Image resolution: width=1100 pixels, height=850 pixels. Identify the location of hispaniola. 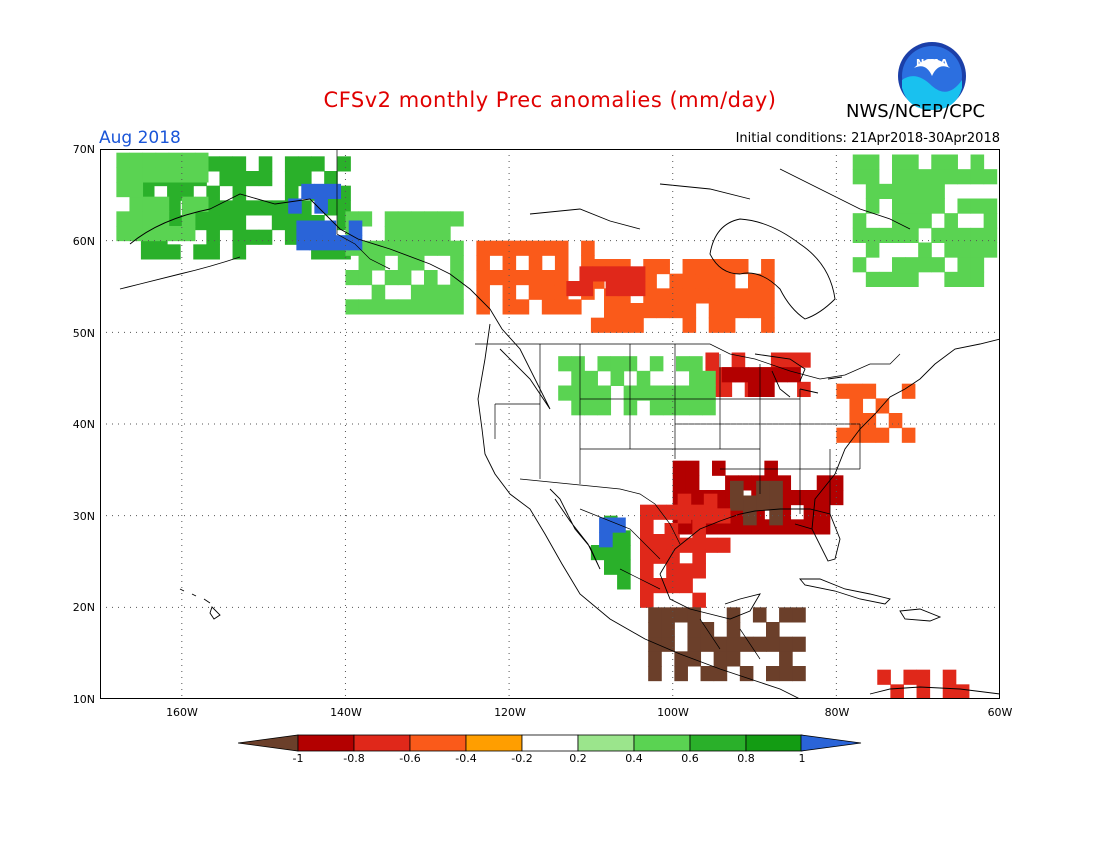
(920, 615).